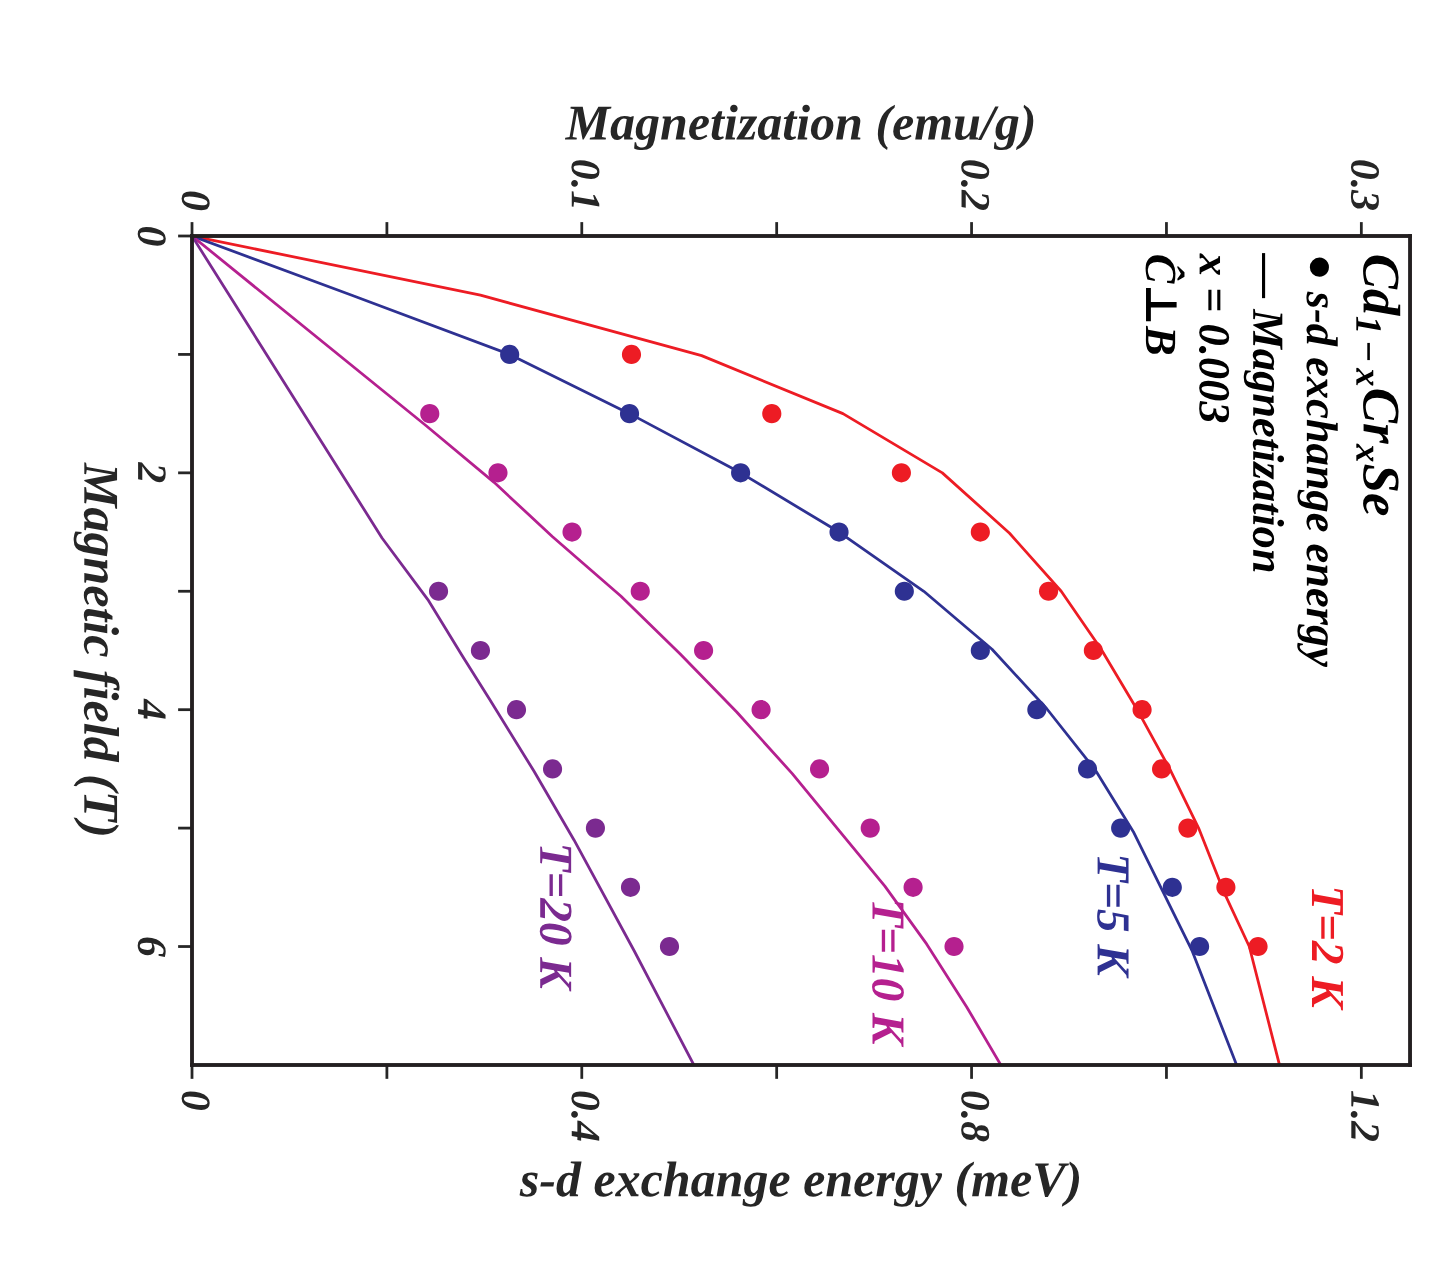 This screenshot has height=1284, width=1448. What do you see at coordinates (151, 236) in the screenshot?
I see `y-tick-label: 0` at bounding box center [151, 236].